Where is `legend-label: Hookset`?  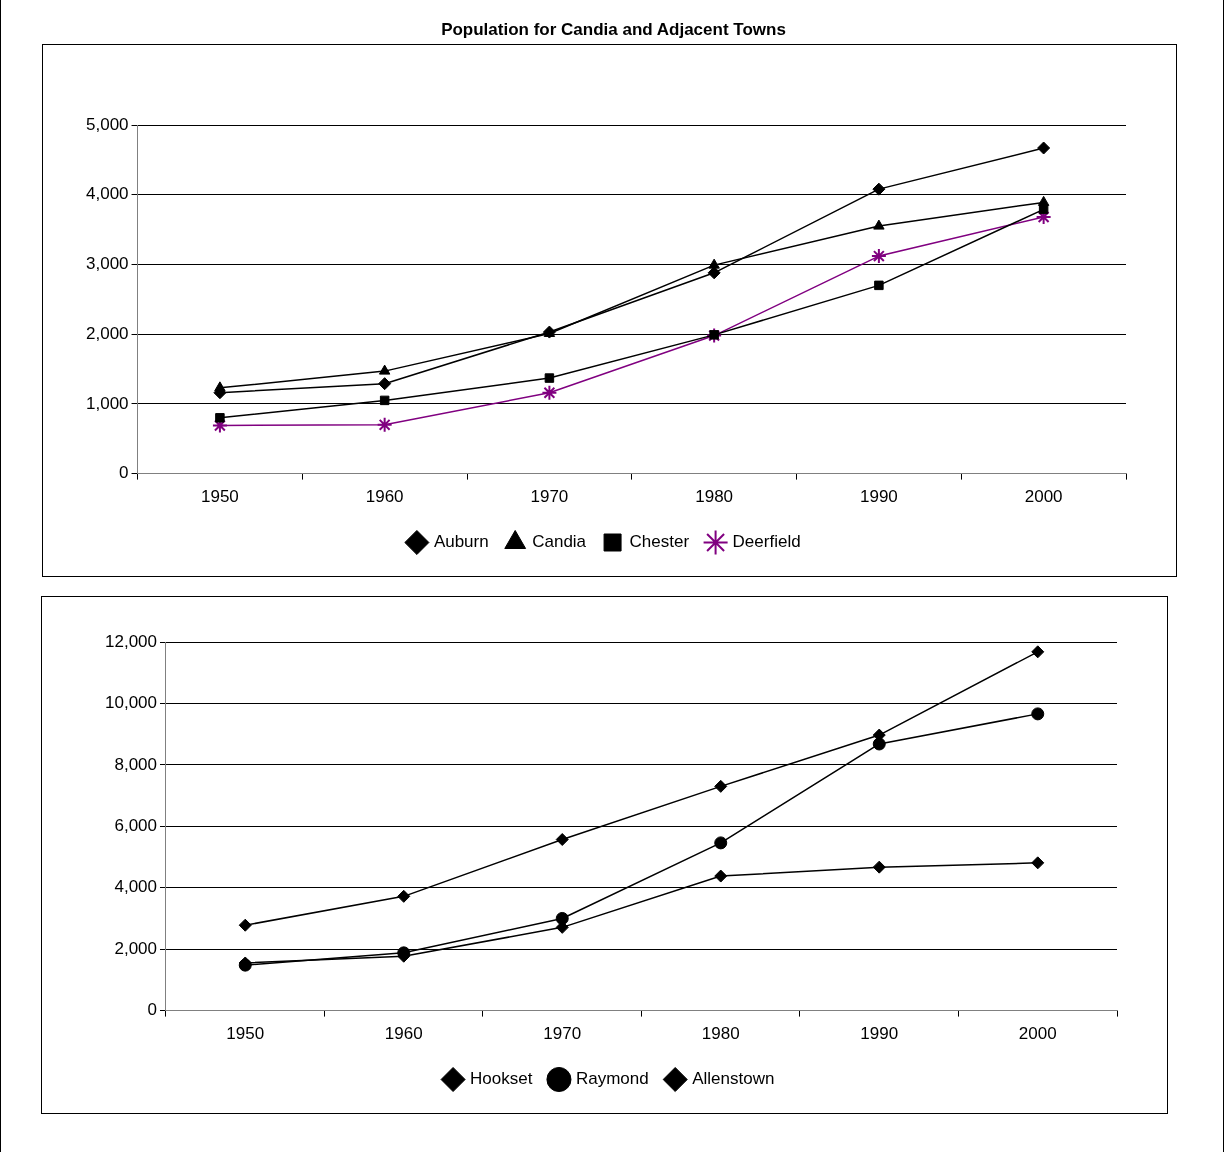
legend-label: Hookset is located at coordinates (501, 1079).